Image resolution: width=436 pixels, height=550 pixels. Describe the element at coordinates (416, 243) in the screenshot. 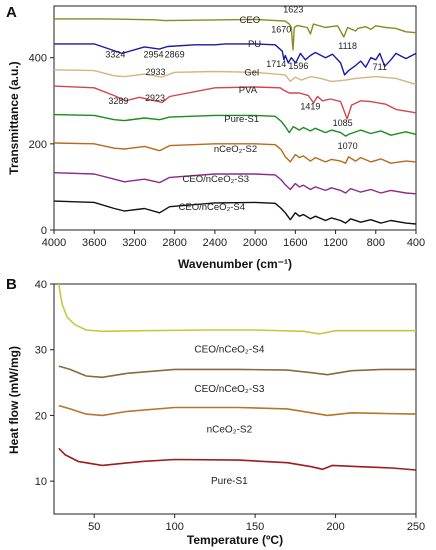

I see `panel-a-xtick-label: 400` at that location.